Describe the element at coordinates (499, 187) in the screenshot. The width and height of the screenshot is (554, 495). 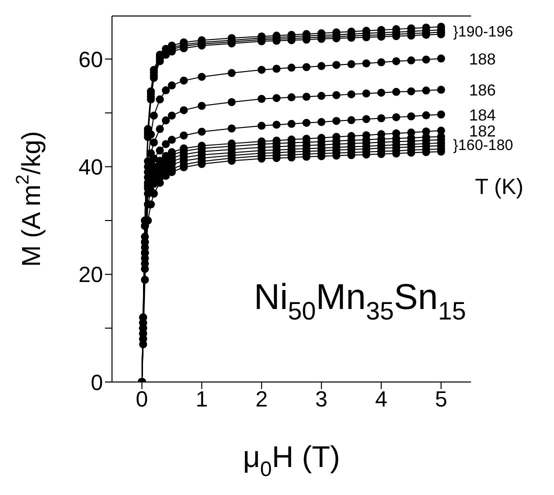
I see `legend-title: T (K)` at that location.